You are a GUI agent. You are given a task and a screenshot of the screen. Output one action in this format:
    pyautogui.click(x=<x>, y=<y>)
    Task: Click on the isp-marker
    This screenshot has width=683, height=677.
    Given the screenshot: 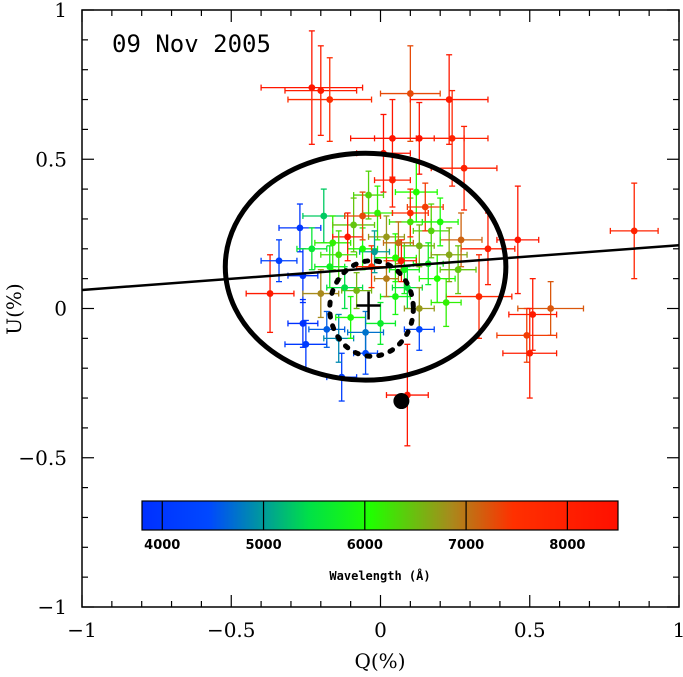 What is the action you would take?
    pyautogui.click(x=401, y=401)
    